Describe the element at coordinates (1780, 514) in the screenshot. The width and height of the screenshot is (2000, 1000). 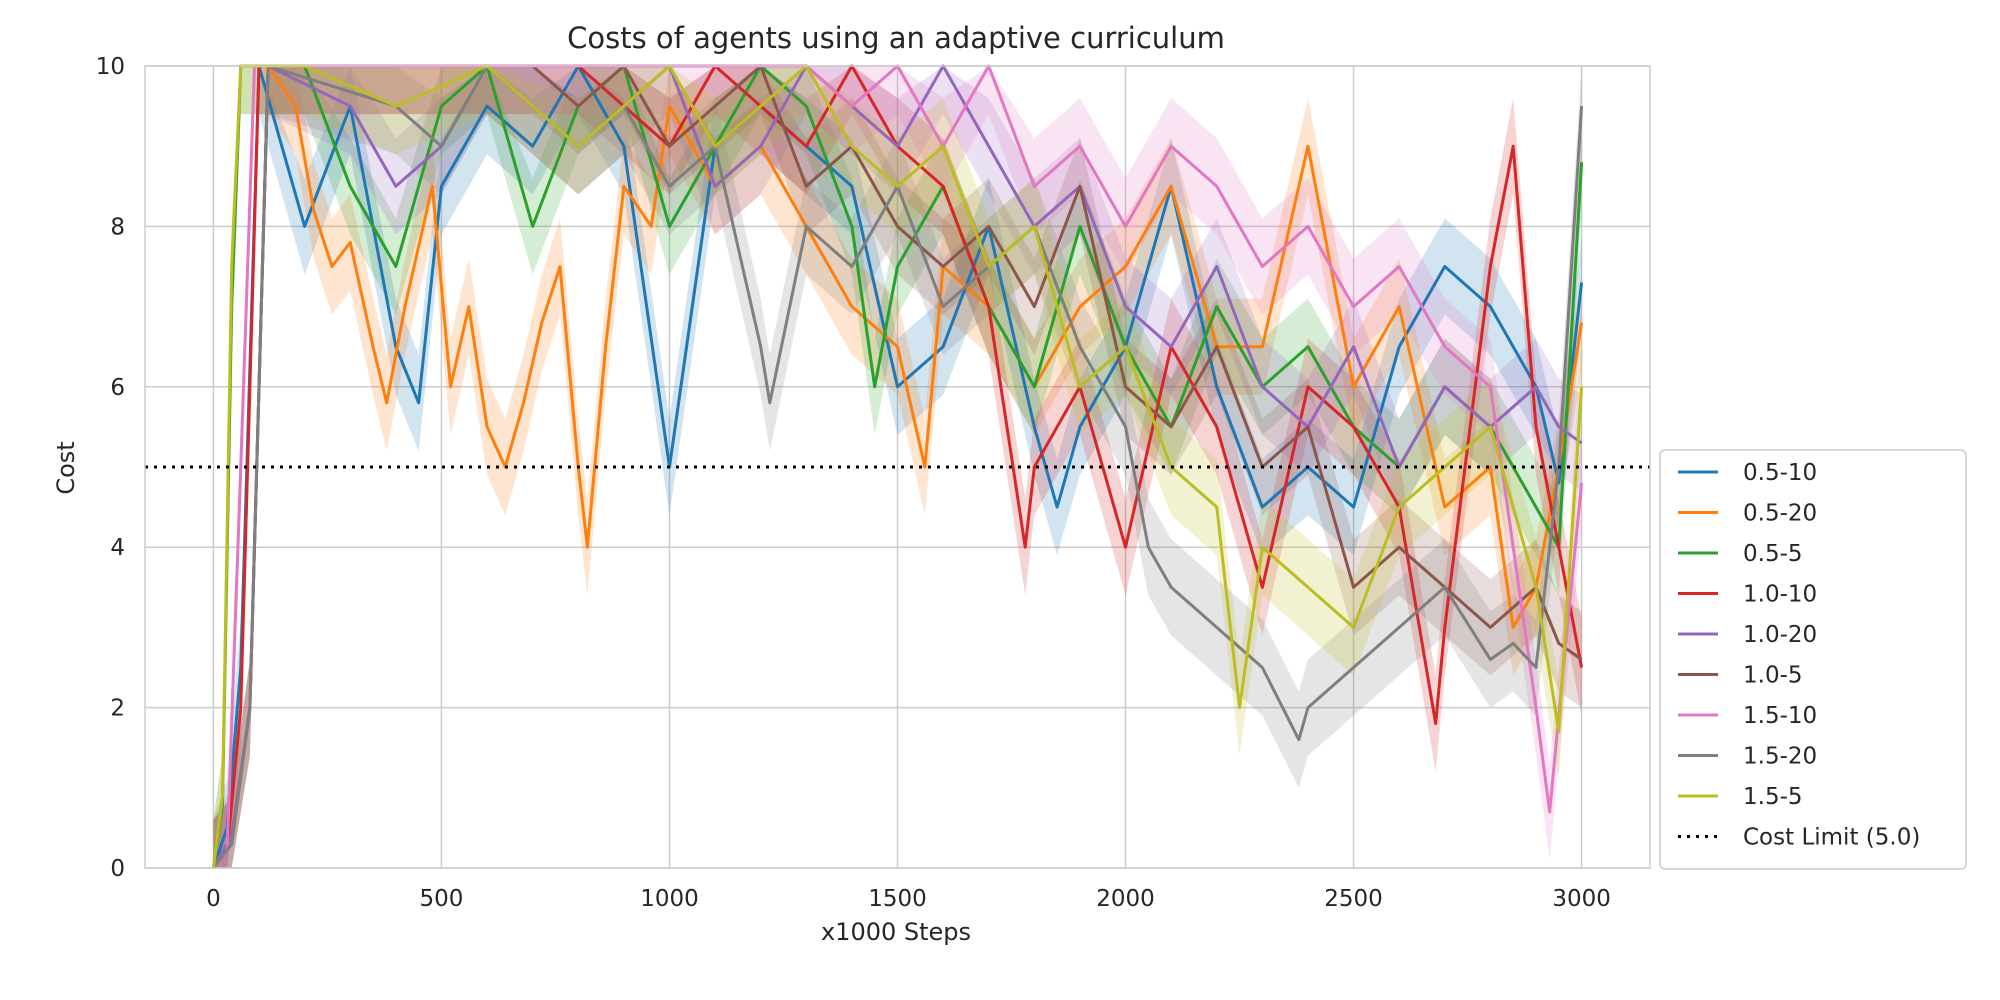
I see `legend-label: 0.5-20` at that location.